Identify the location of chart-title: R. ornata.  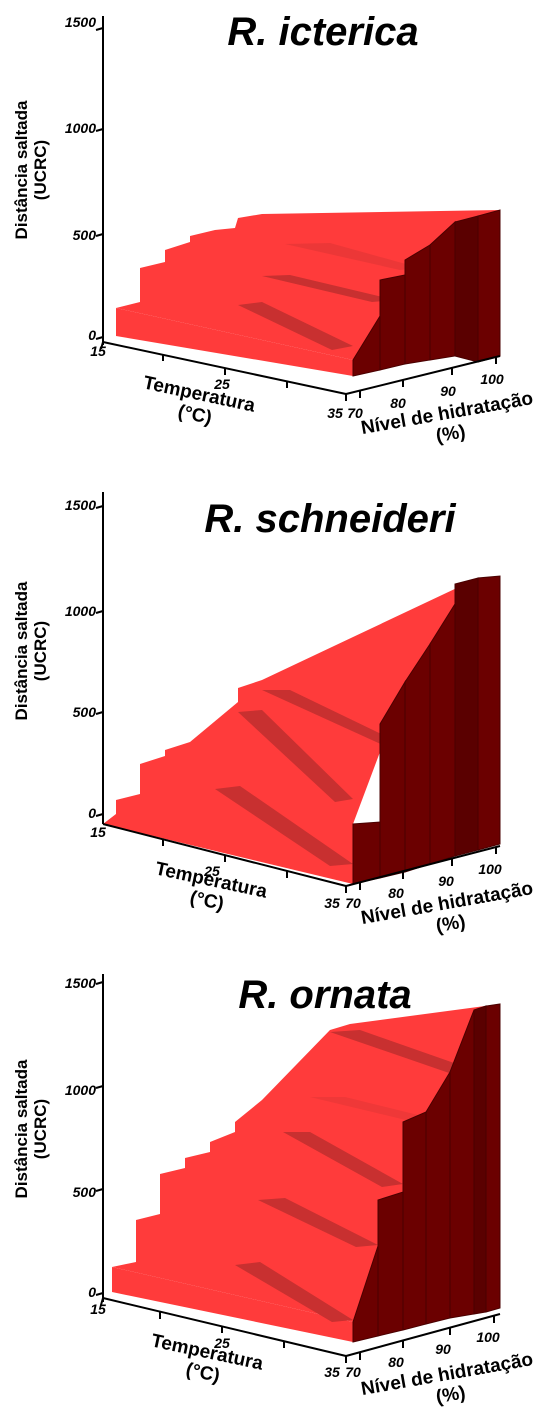
(324, 995).